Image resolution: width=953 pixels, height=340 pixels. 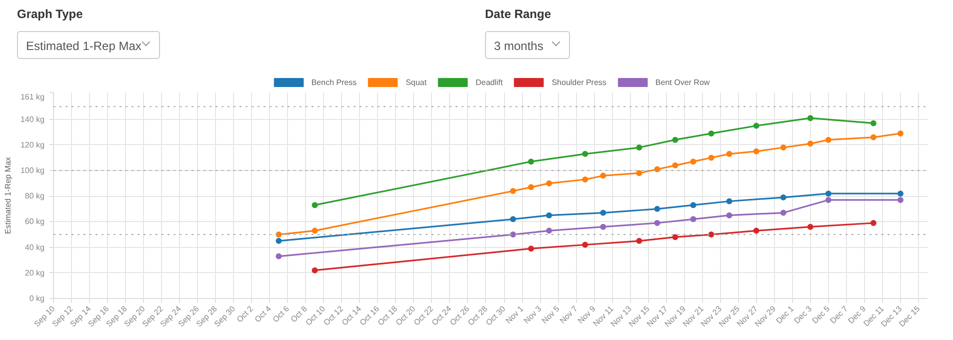 I want to click on legend-label: Deadlift, so click(x=489, y=82).